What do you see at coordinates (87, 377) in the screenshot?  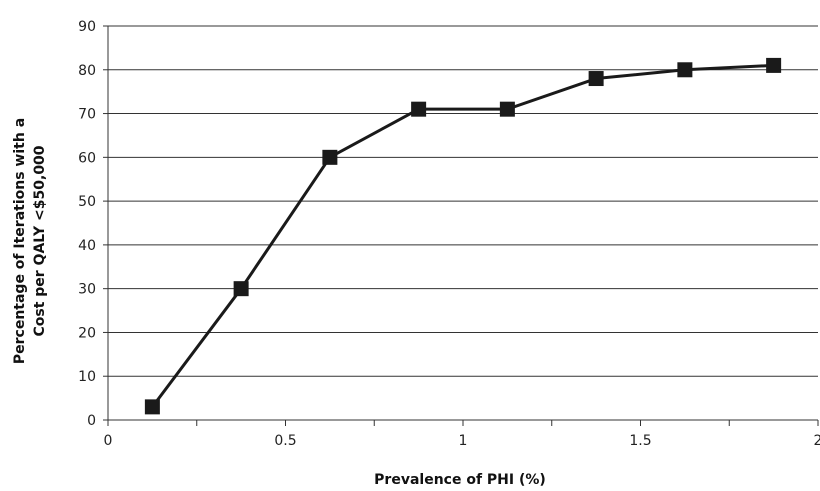 I see `y-tick-label: 10` at bounding box center [87, 377].